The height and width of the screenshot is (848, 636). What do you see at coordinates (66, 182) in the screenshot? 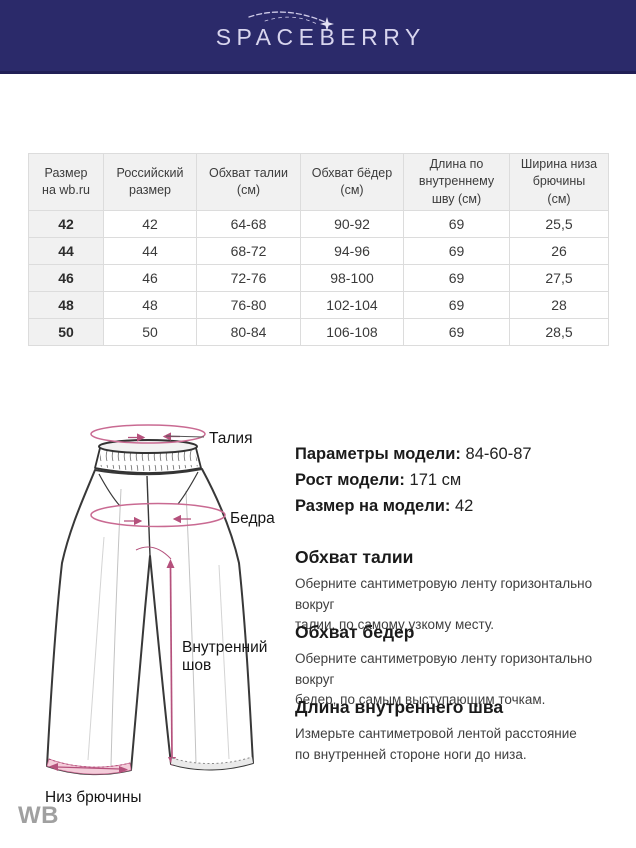
I see `column-header: Размер на wb.ru` at bounding box center [66, 182].